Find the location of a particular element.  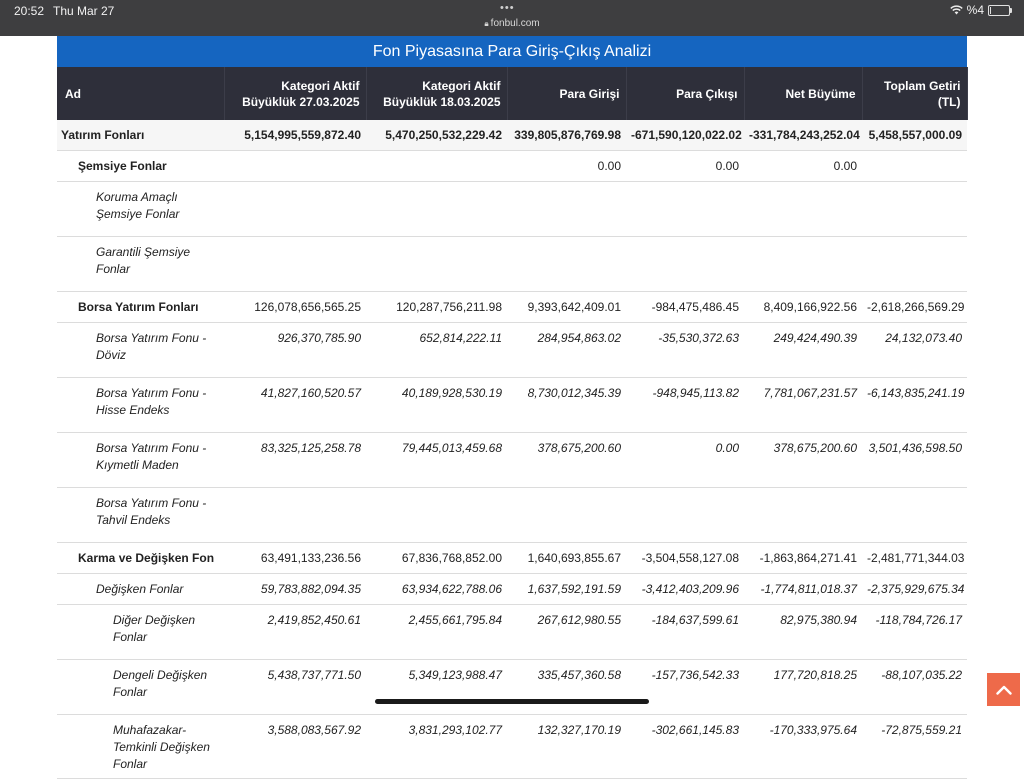

cell-size-previous: 5,470,250,532,229.42 is located at coordinates (436, 135).